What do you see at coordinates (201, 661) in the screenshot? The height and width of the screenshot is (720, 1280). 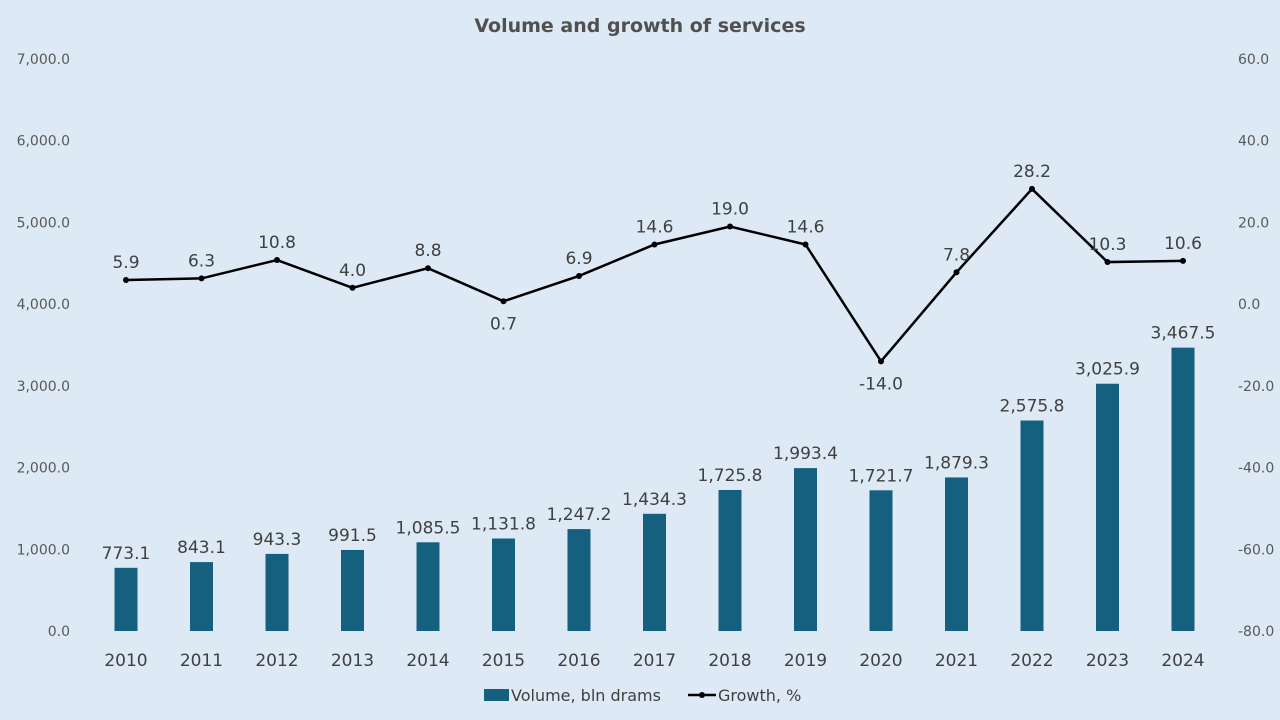 I see `x-tick-label: 2011` at bounding box center [201, 661].